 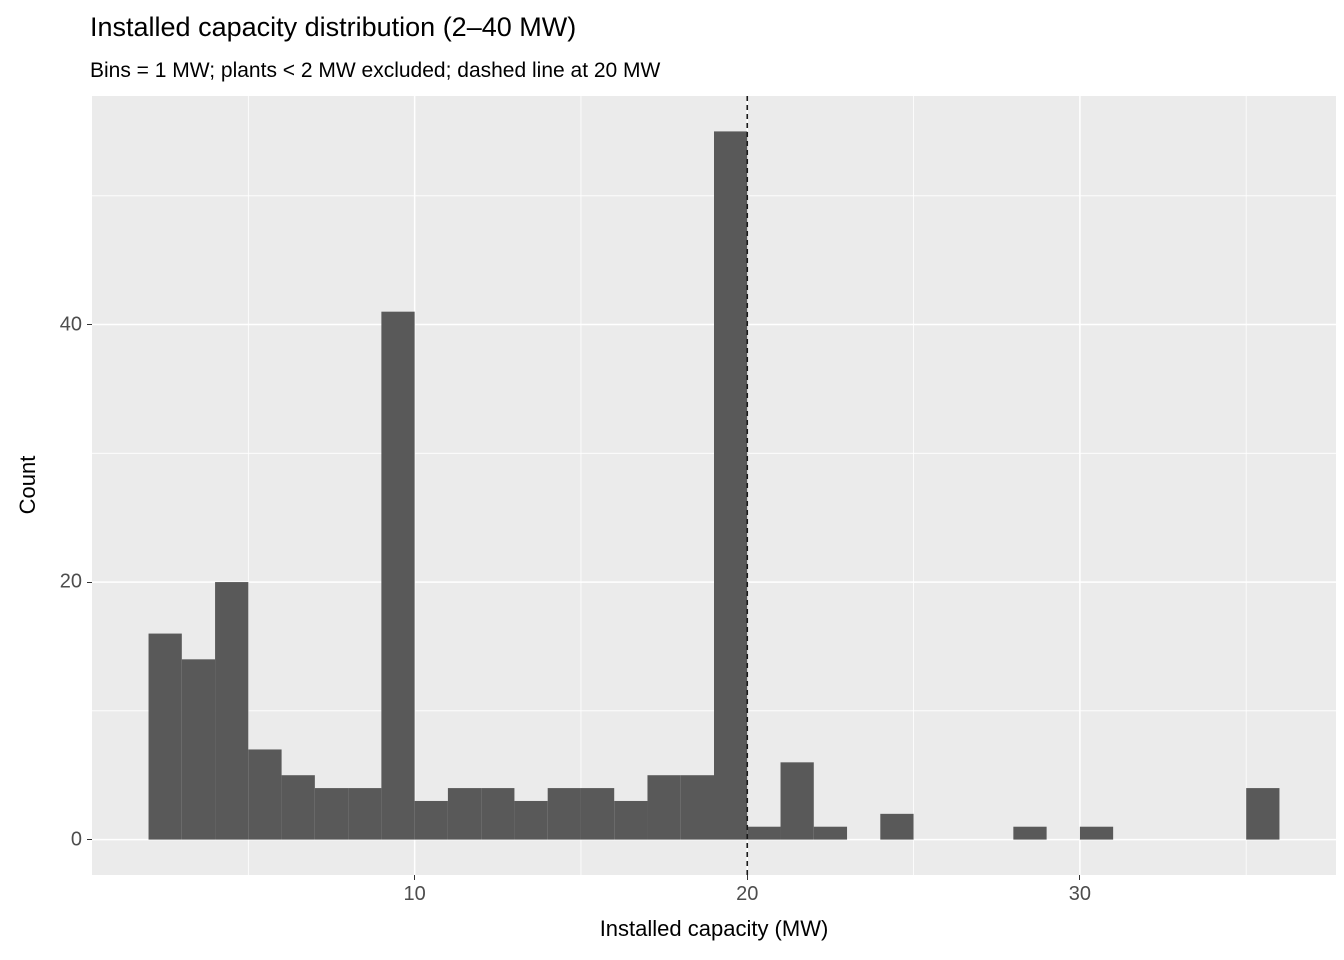 What do you see at coordinates (414, 894) in the screenshot?
I see `x-tick-label: 10` at bounding box center [414, 894].